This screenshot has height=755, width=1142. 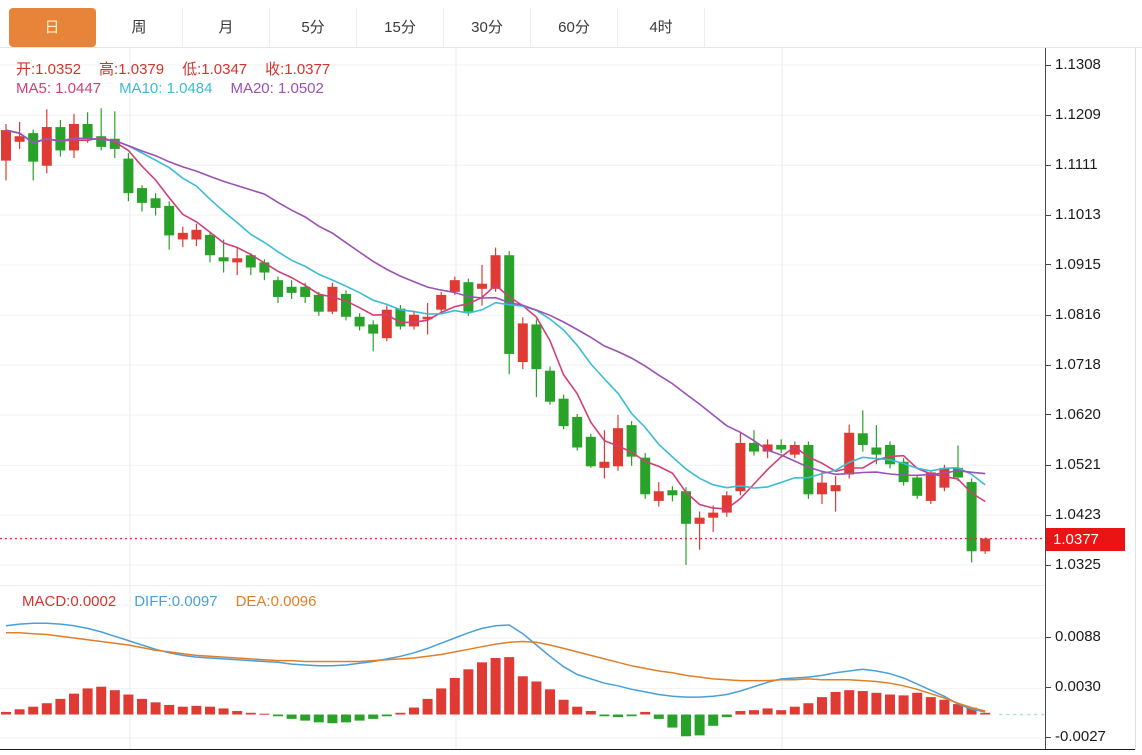 What do you see at coordinates (276, 601) in the screenshot?
I see `dea-value: DEA:0.0096` at bounding box center [276, 601].